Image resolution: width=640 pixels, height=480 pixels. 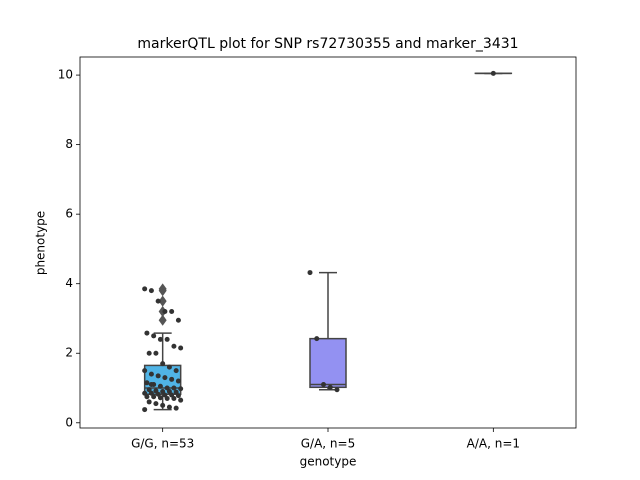 I want to click on y-tick-label: 8, so click(x=69, y=144).